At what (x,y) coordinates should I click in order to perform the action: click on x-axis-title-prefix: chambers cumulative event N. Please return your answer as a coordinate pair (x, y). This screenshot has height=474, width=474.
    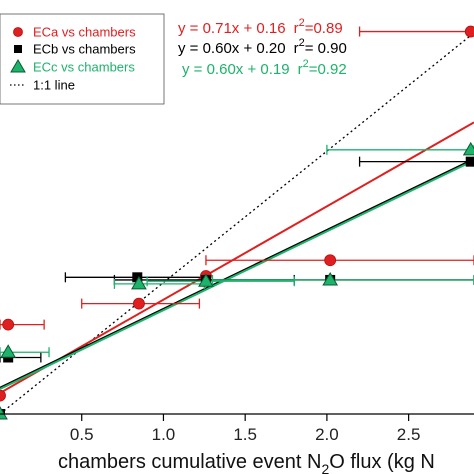
    Looking at the image, I should click on (189, 462).